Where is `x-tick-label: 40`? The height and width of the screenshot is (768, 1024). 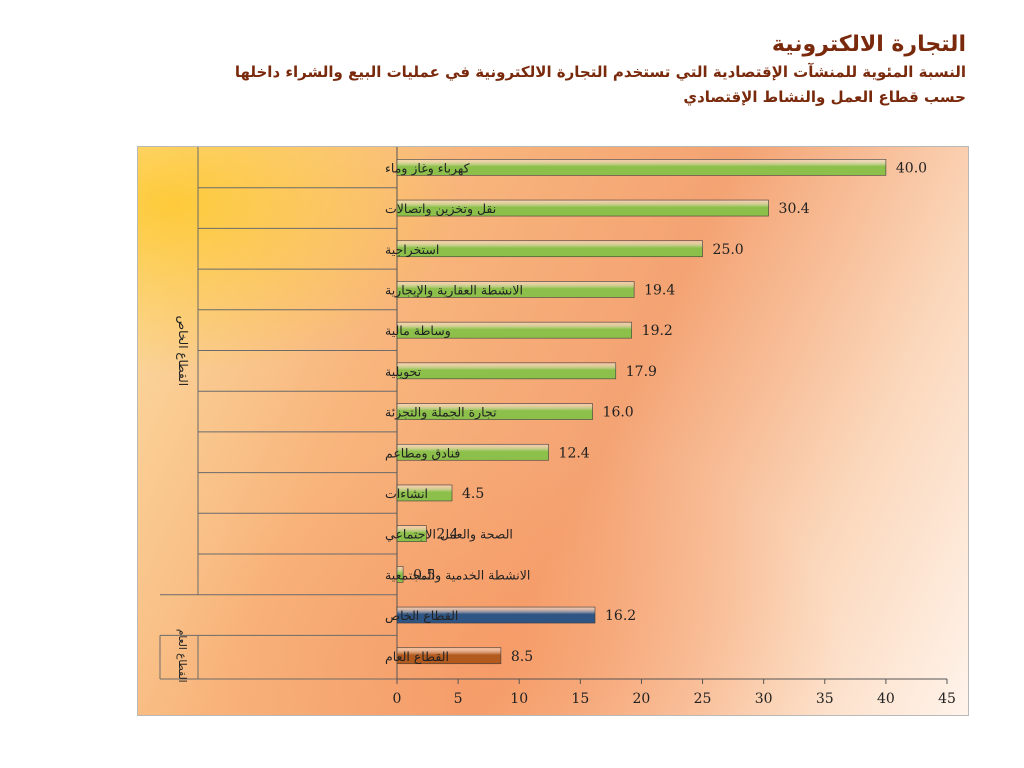
x-tick-label: 40 is located at coordinates (886, 699).